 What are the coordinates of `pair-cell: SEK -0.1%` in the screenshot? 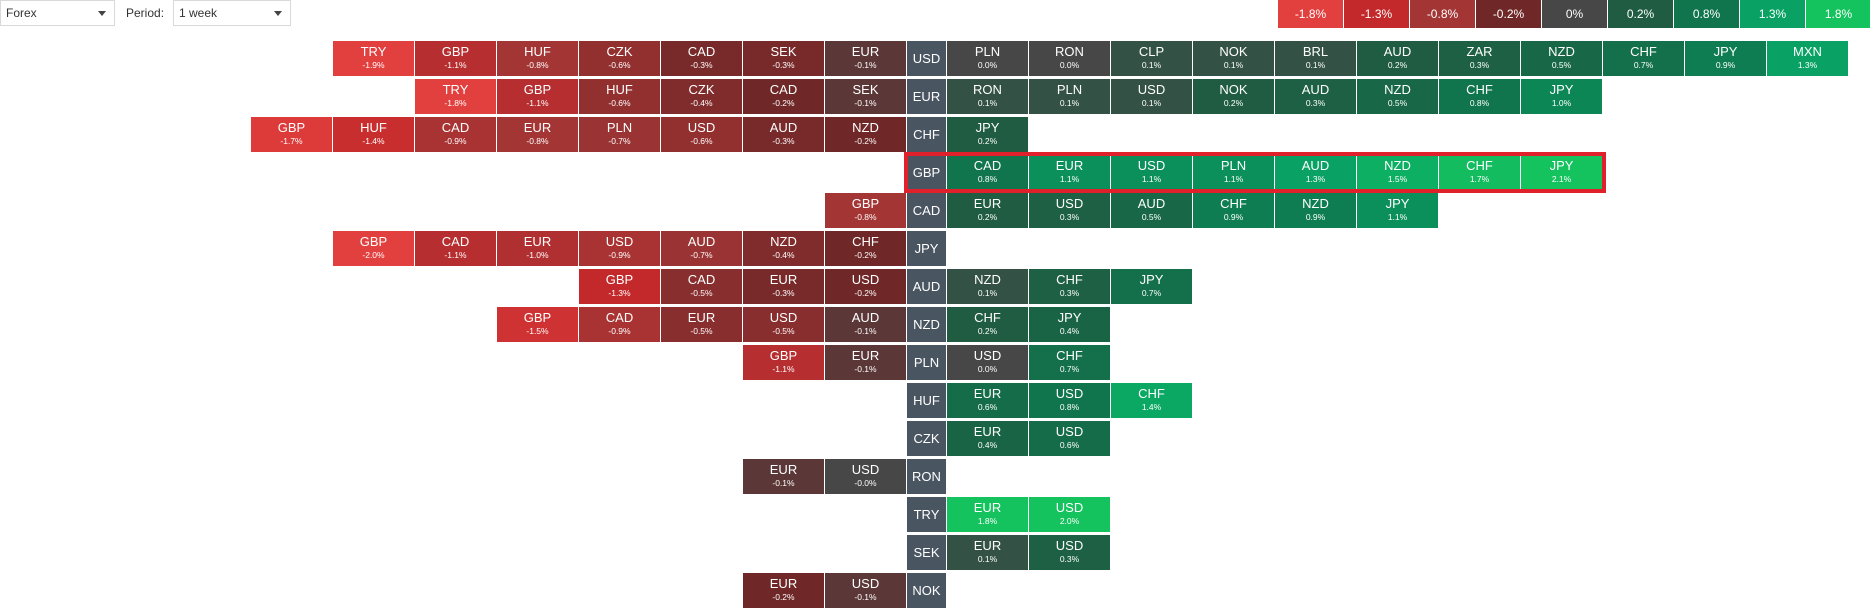 It's located at (866, 96).